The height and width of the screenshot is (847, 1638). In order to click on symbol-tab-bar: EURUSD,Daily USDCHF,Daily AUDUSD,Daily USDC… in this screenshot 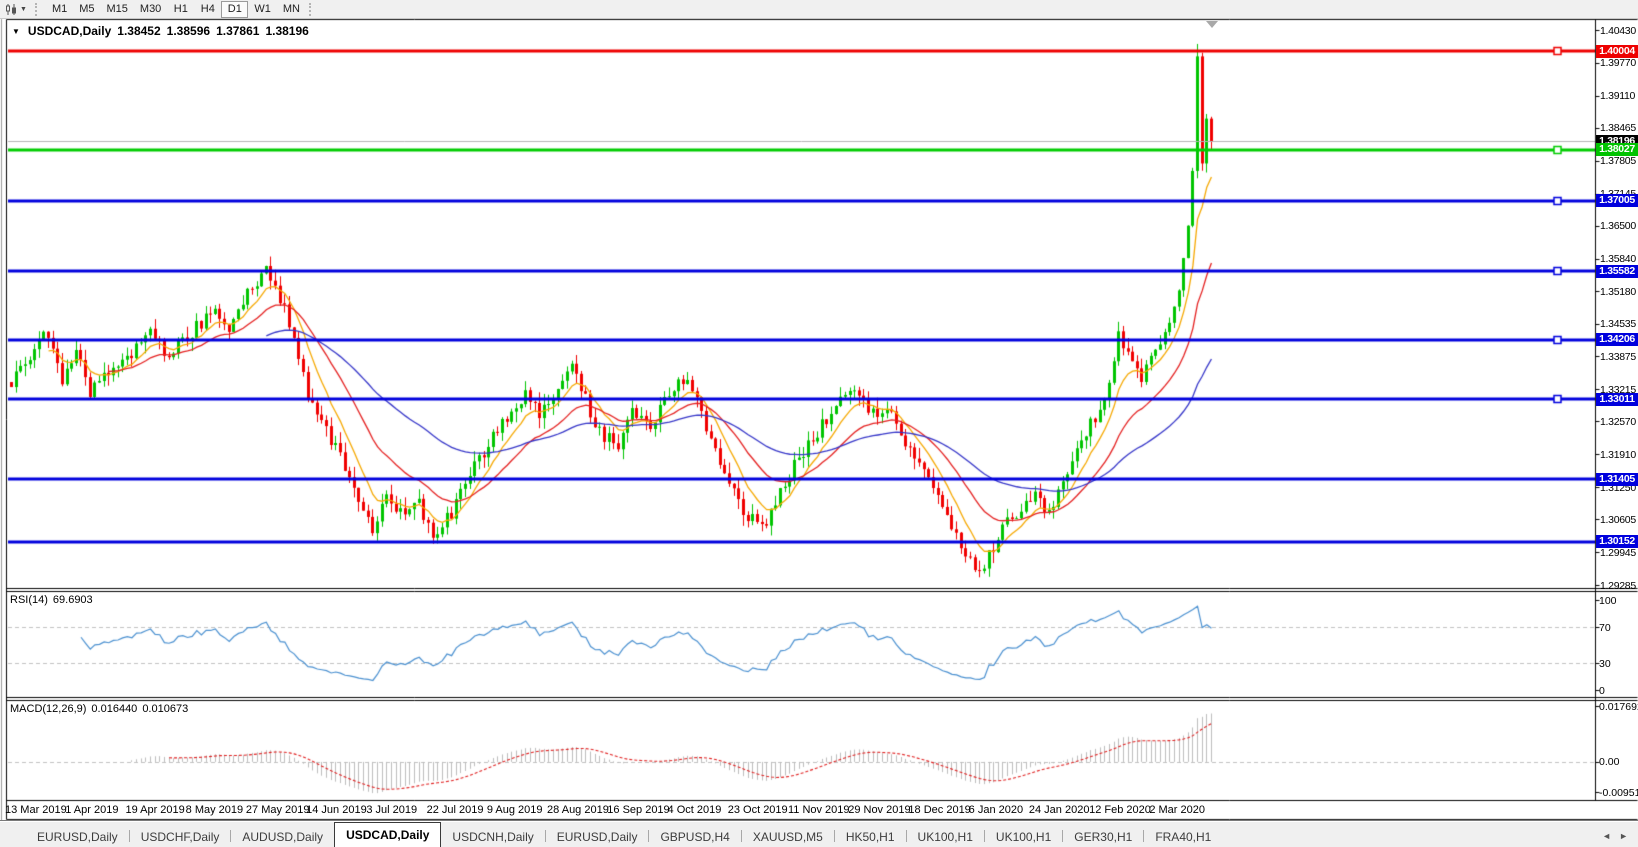, I will do `click(819, 833)`.